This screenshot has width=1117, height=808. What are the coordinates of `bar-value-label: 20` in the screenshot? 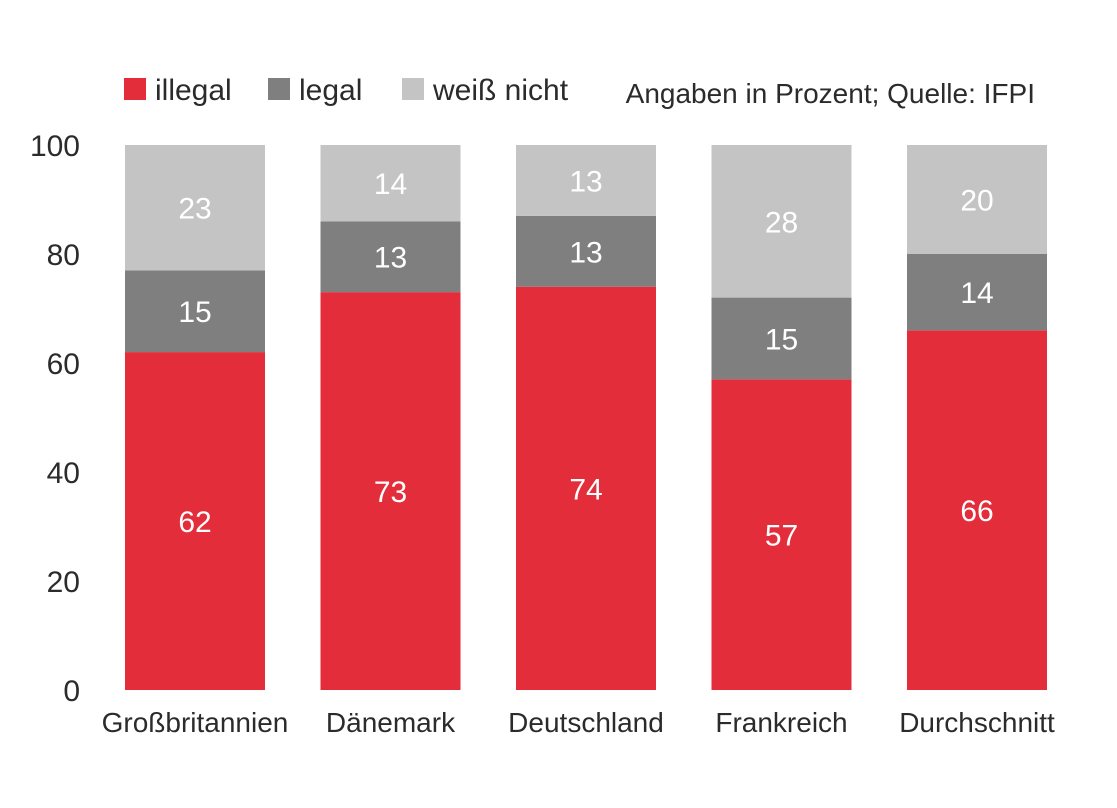 It's located at (976, 201).